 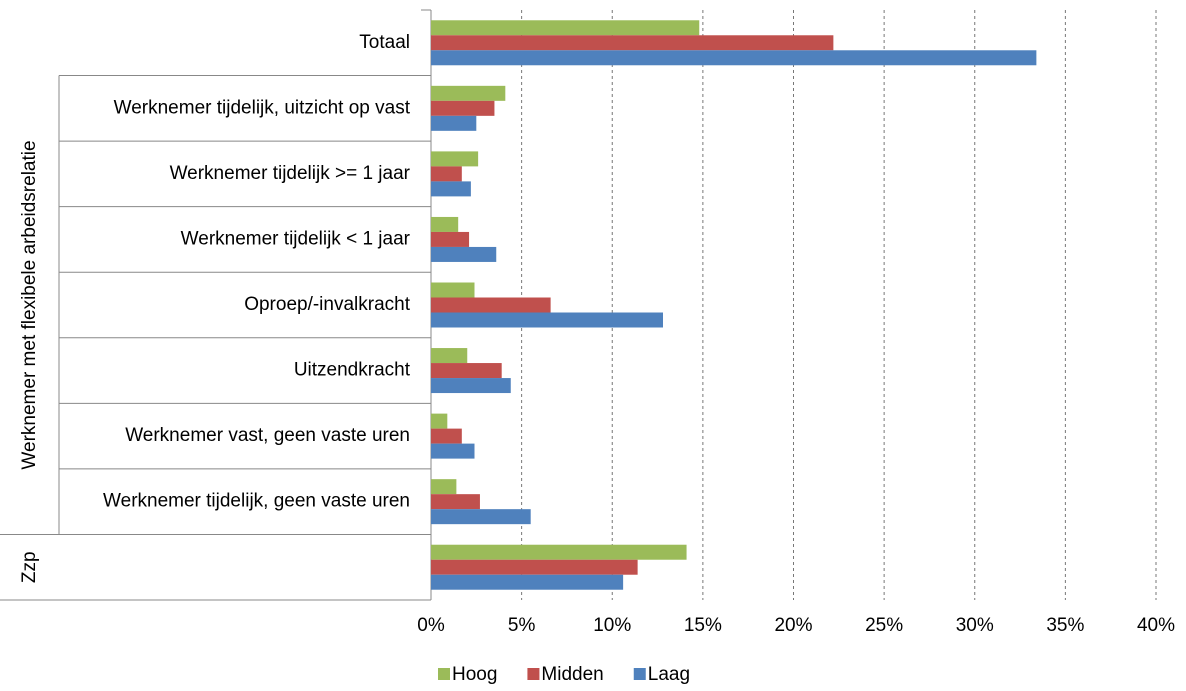 I want to click on y-tick-label: Oproep/-invalkracht, so click(x=327, y=304).